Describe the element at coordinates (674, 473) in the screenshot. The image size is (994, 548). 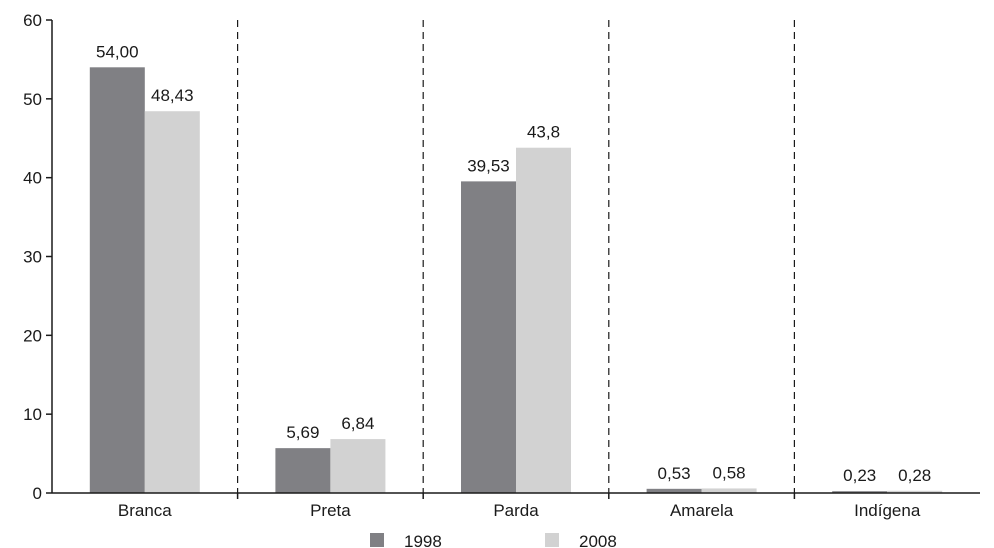
I see `data-label: 0,53` at that location.